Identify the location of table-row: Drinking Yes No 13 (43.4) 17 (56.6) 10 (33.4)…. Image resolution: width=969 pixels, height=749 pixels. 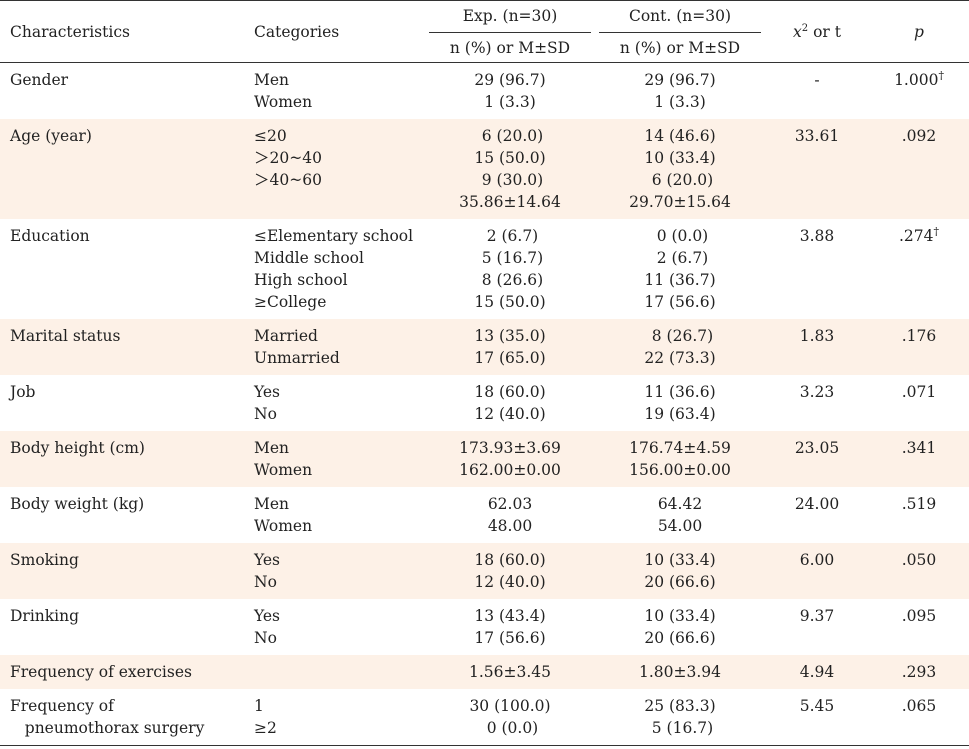
(484, 627).